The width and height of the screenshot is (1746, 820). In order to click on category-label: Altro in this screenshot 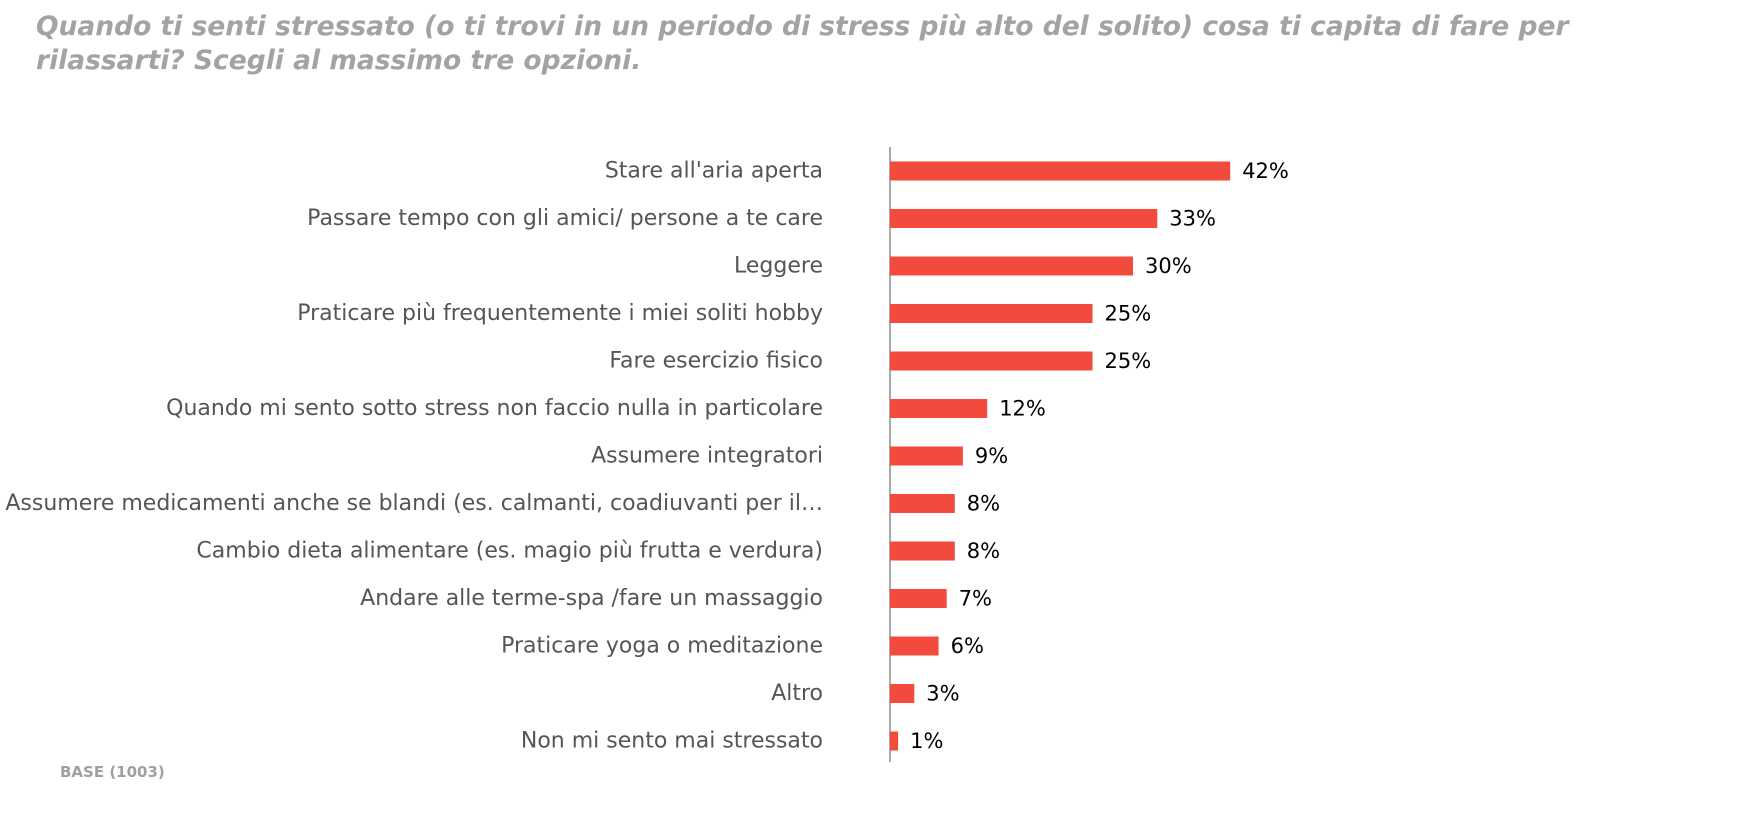, I will do `click(797, 693)`.